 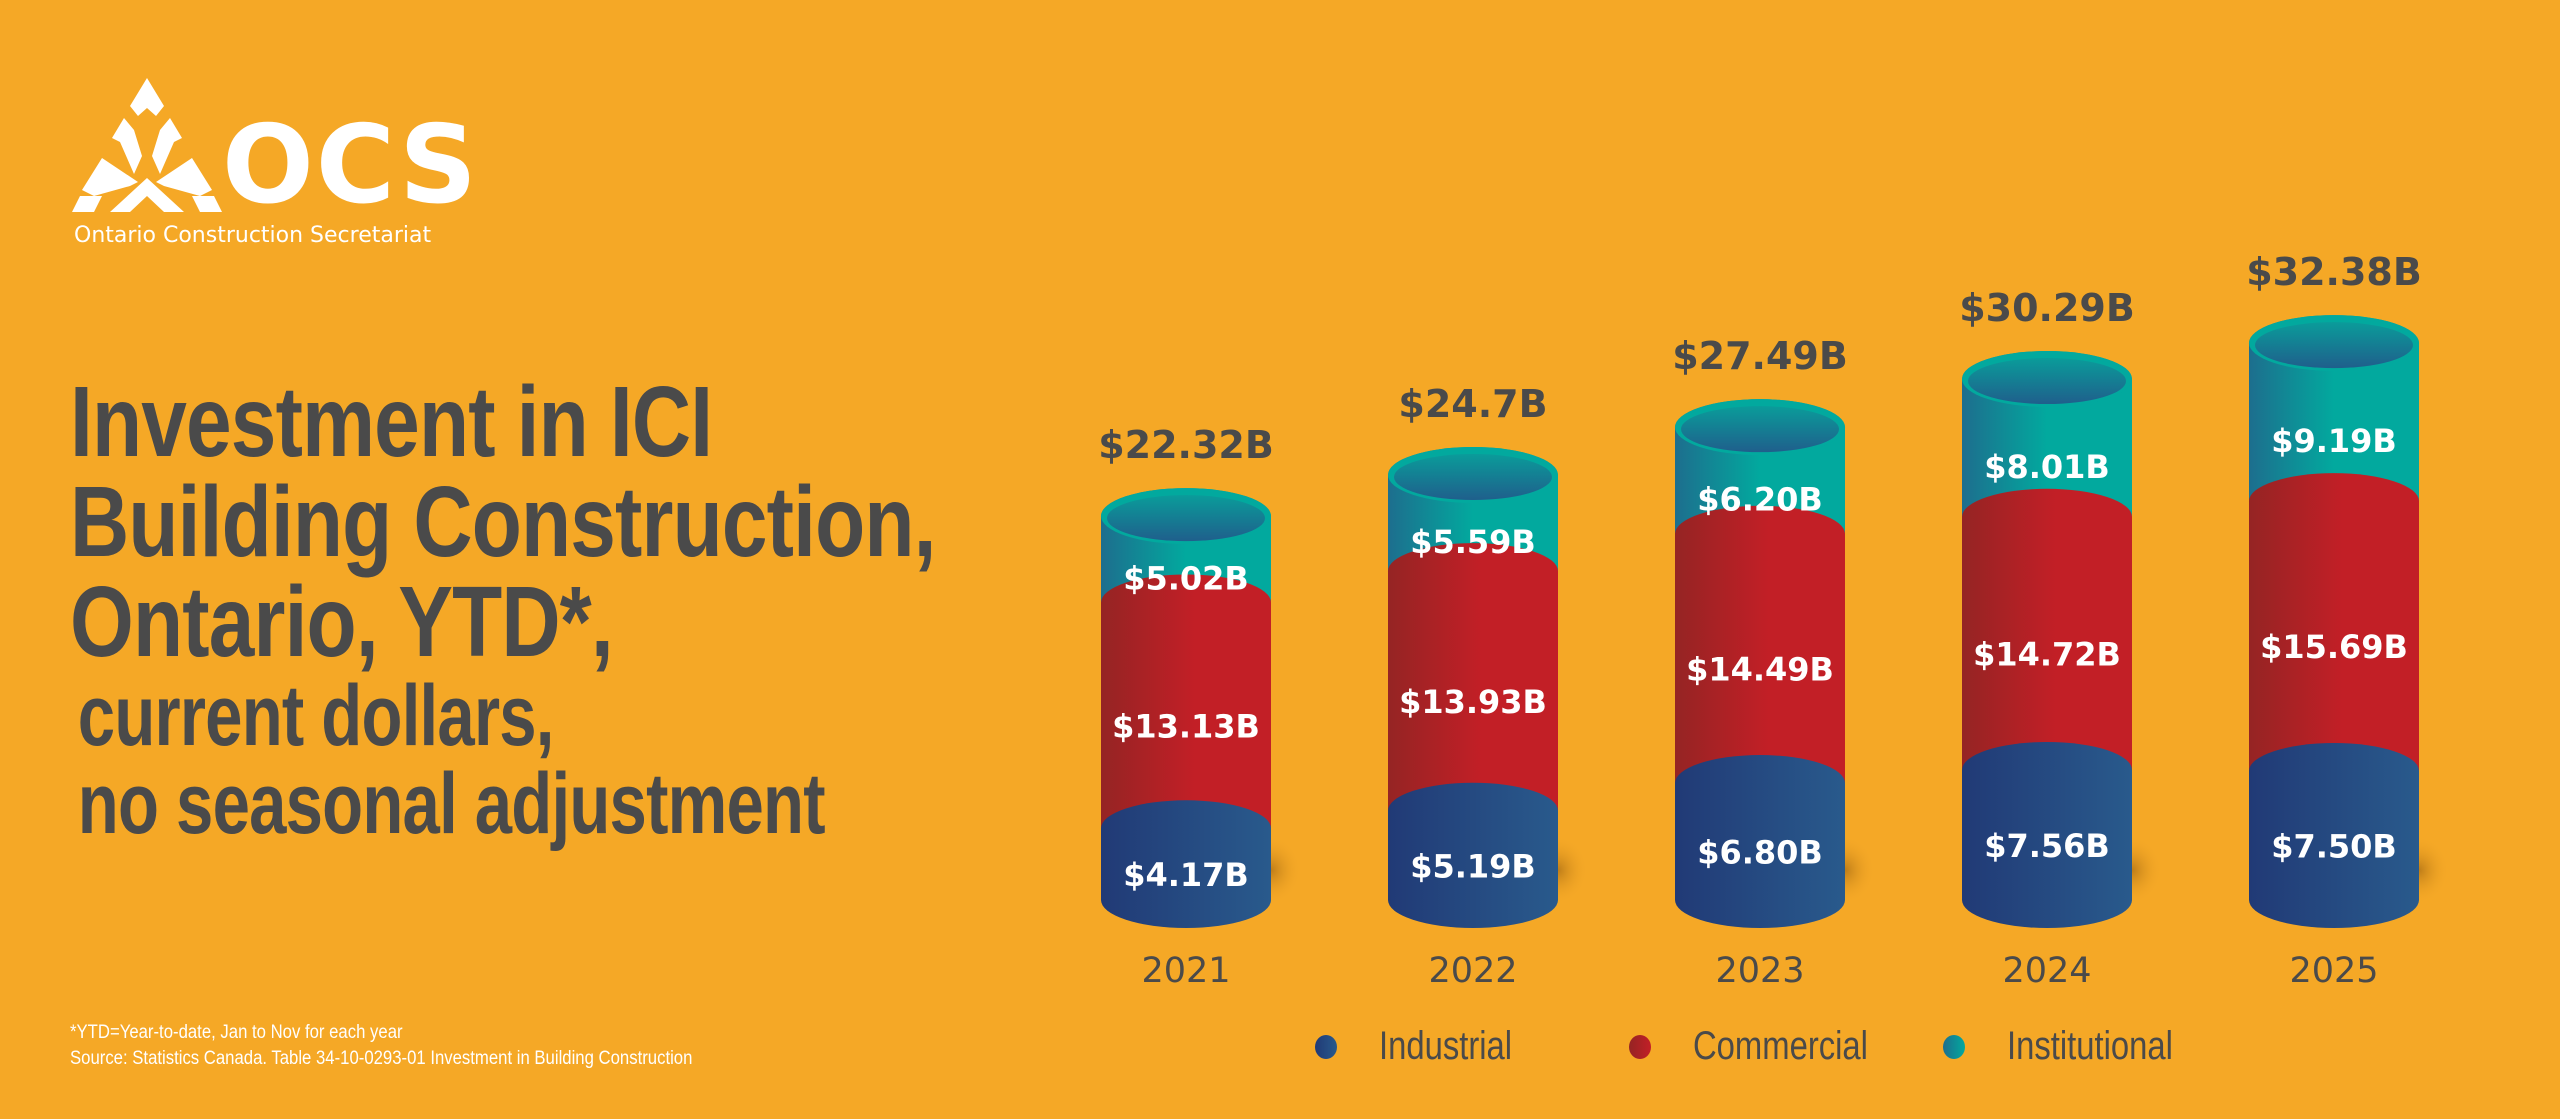 I want to click on ocs-logo: OCS Ontario Construction Secretariat, so click(x=282, y=168).